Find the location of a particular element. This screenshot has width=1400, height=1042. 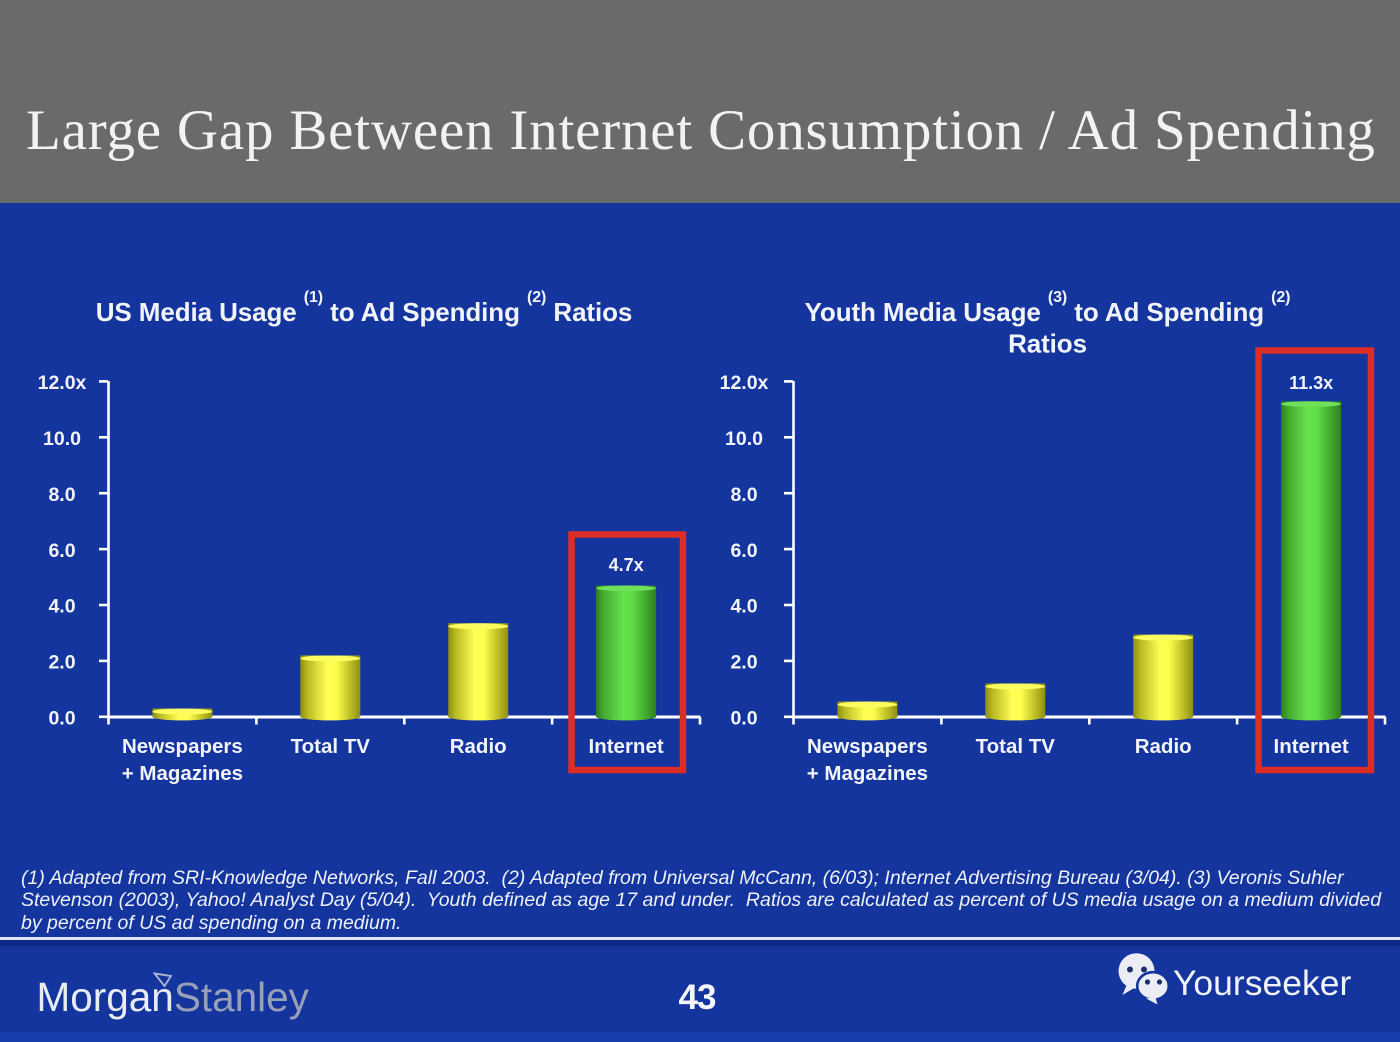

svg-text: 4.7x is located at coordinates (626, 565).